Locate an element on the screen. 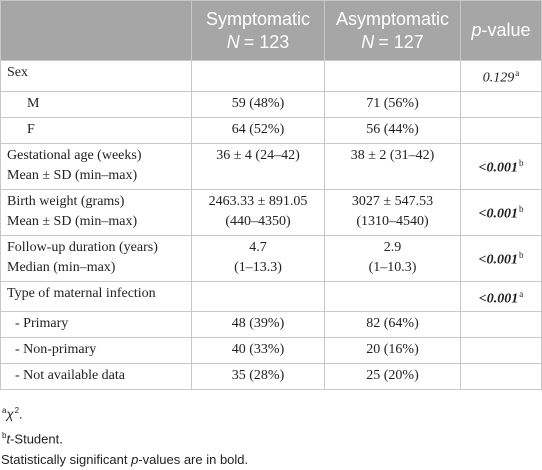  cell-value: 82 (64%) is located at coordinates (392, 324).